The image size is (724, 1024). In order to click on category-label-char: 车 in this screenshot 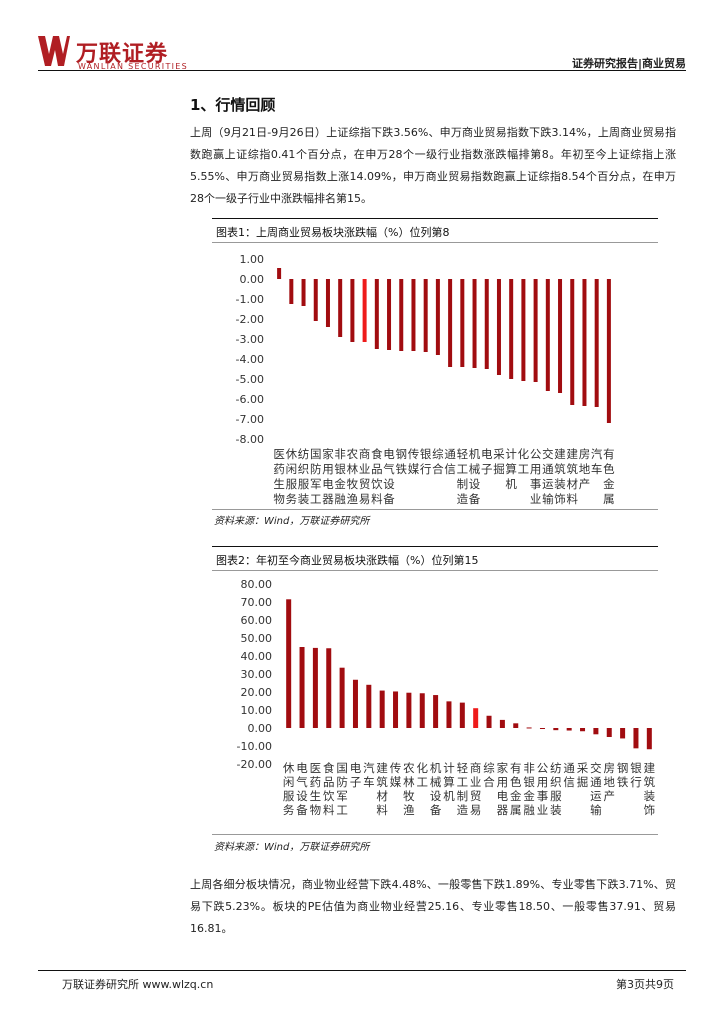, I will do `click(369, 782)`.